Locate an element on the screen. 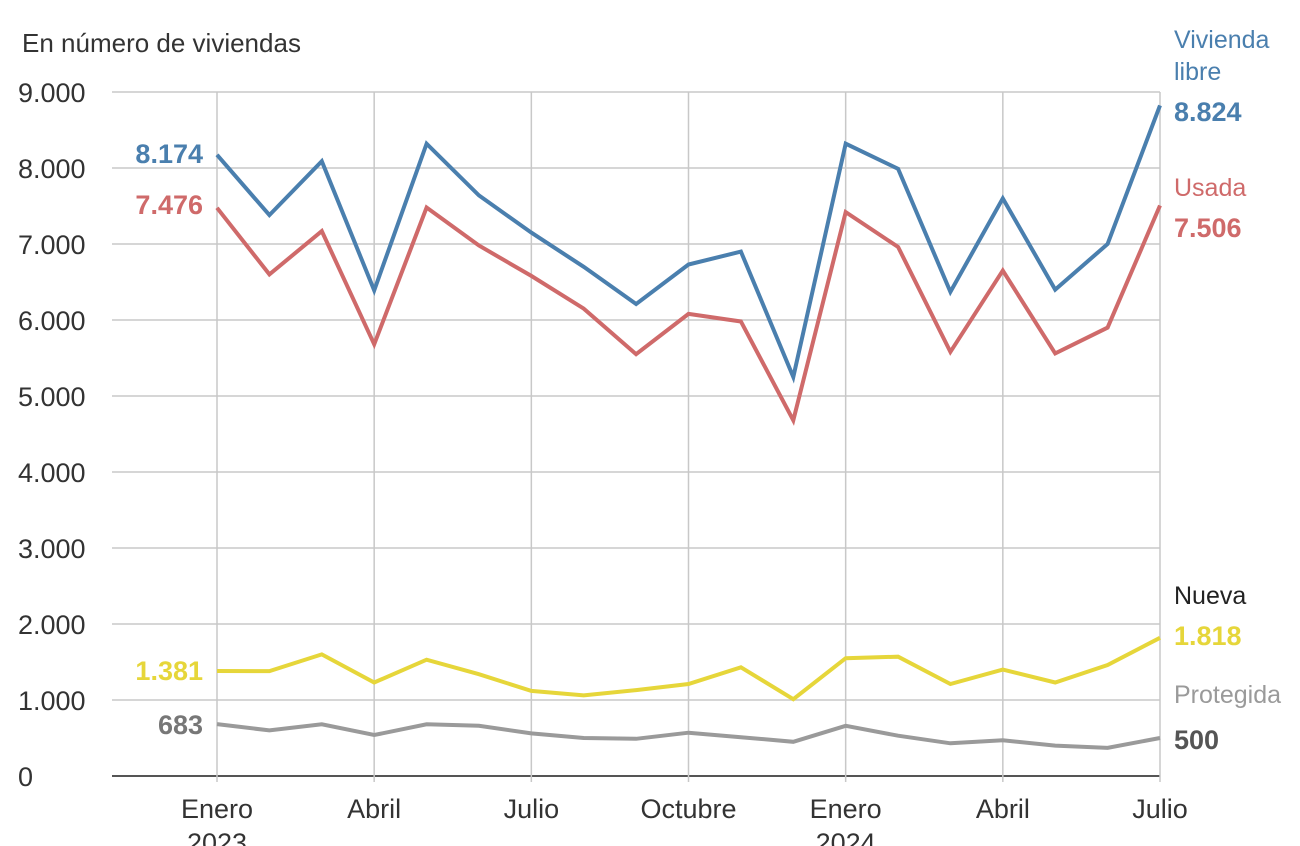 The image size is (1300, 846). y-tick-label: 6.000 is located at coordinates (52, 321).